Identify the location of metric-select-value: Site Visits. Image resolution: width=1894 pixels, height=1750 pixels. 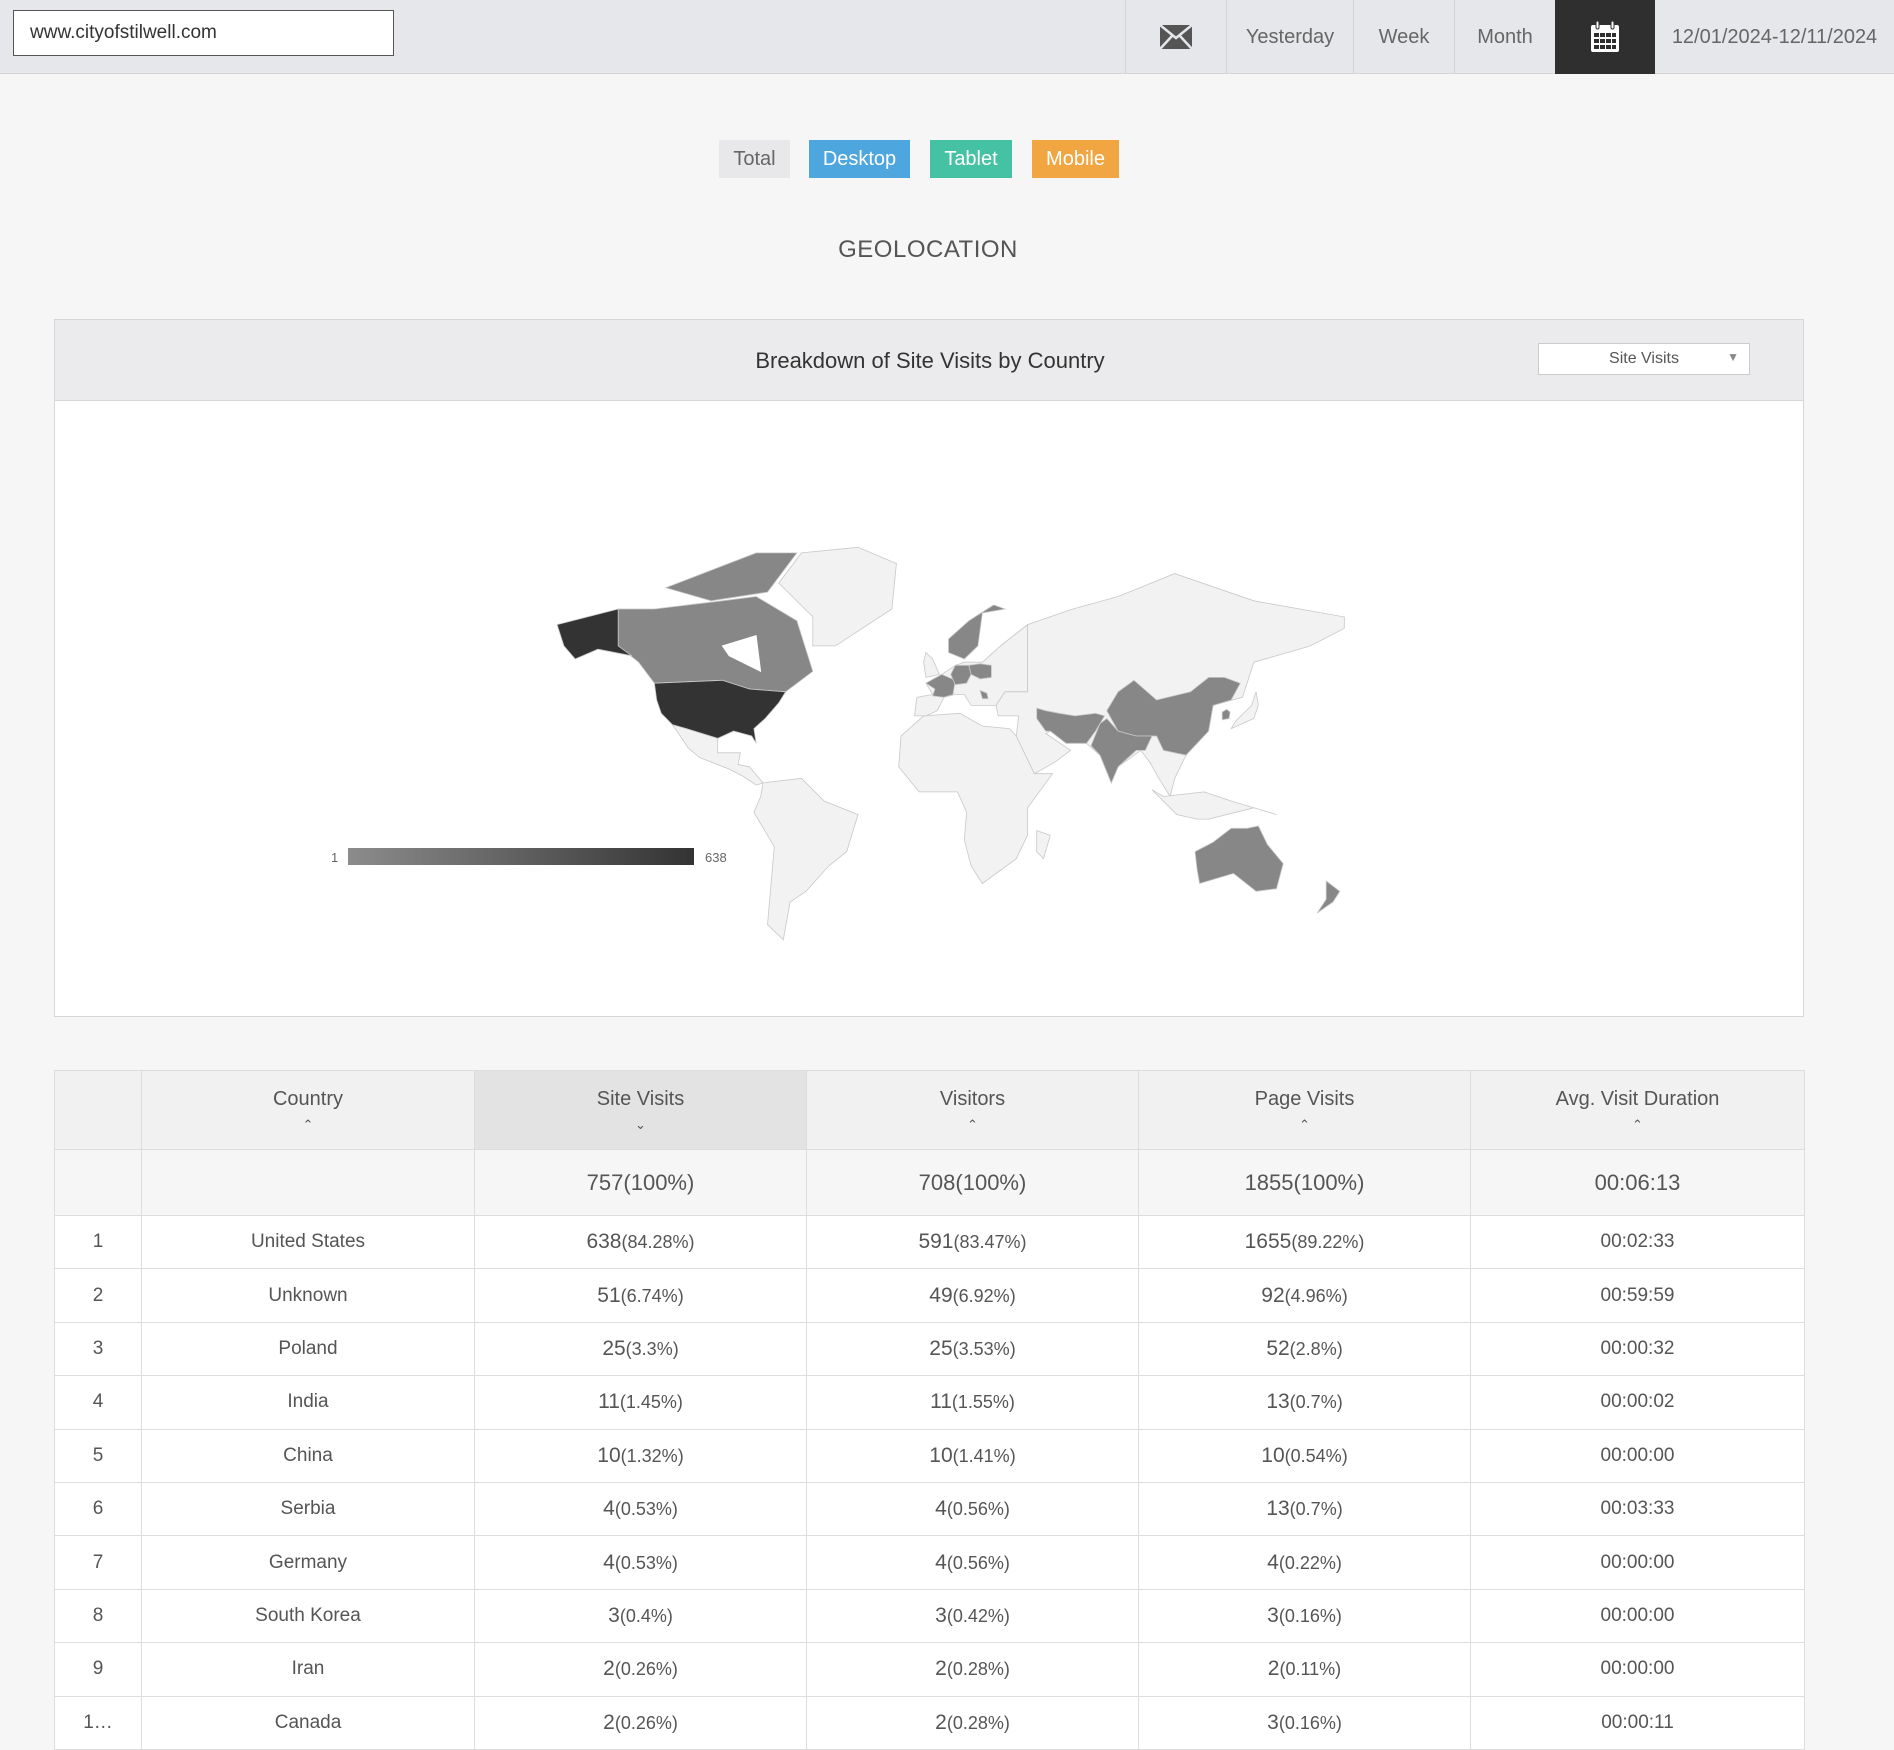
(1644, 358).